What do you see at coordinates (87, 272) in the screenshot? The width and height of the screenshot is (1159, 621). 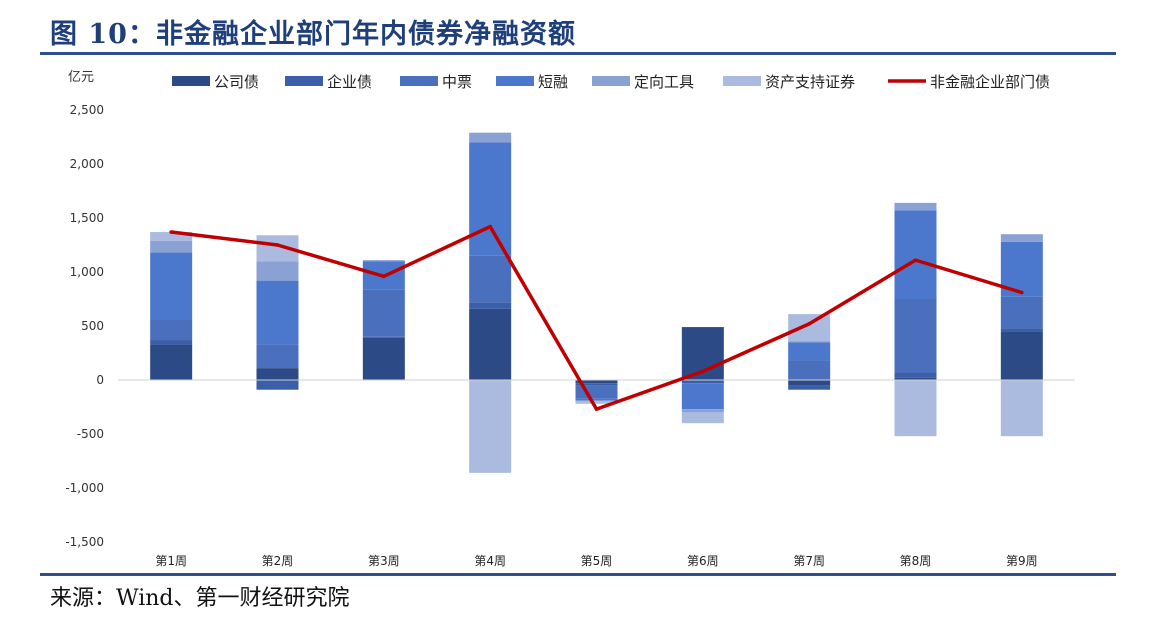 I see `y-tick-label: 1,000` at bounding box center [87, 272].